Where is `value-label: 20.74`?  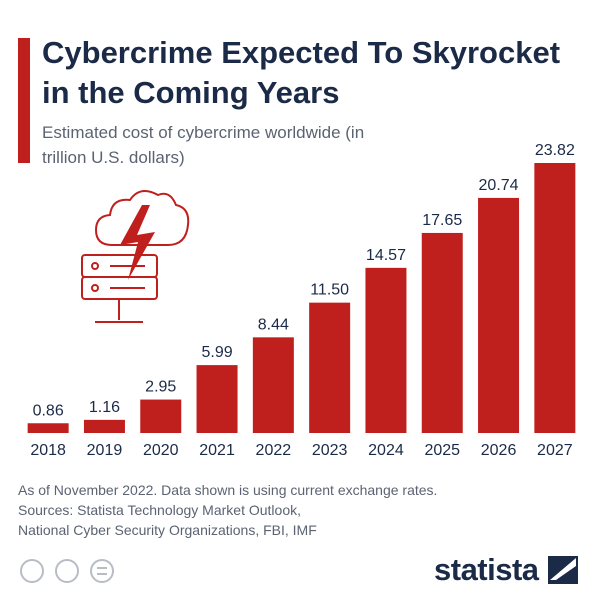 value-label: 20.74 is located at coordinates (499, 185).